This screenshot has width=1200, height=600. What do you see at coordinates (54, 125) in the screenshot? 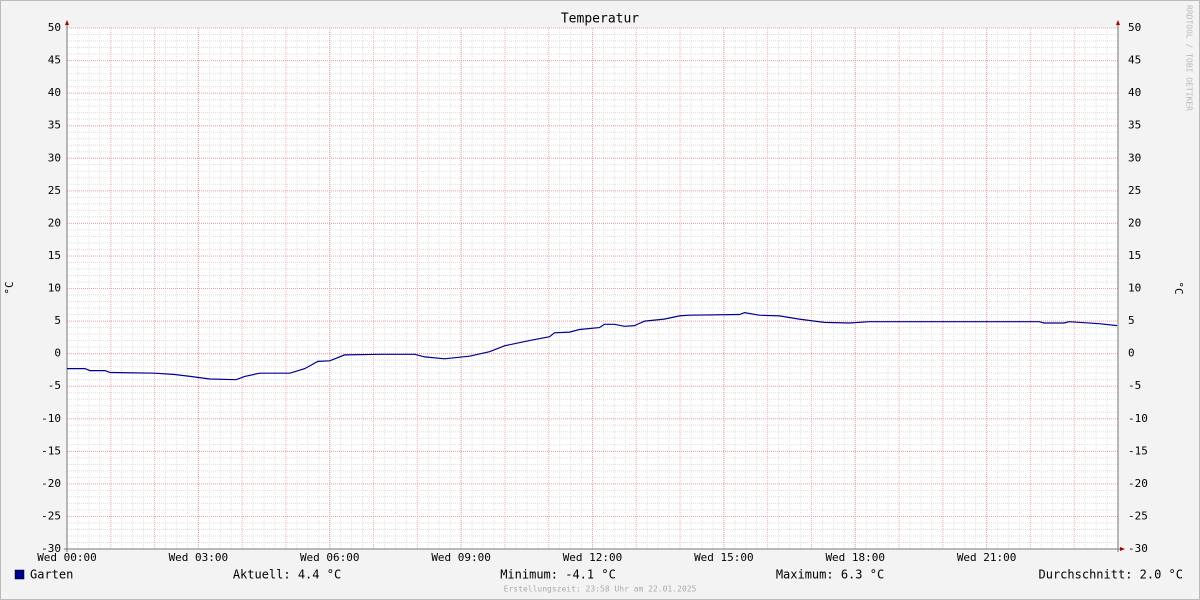
I see `y-tick-label: 35` at bounding box center [54, 125].